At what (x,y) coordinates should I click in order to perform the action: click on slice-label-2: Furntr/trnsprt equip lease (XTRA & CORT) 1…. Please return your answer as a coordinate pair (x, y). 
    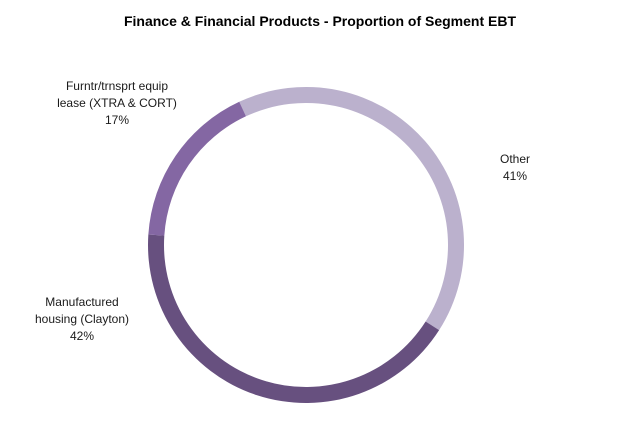
    Looking at the image, I should click on (117, 103).